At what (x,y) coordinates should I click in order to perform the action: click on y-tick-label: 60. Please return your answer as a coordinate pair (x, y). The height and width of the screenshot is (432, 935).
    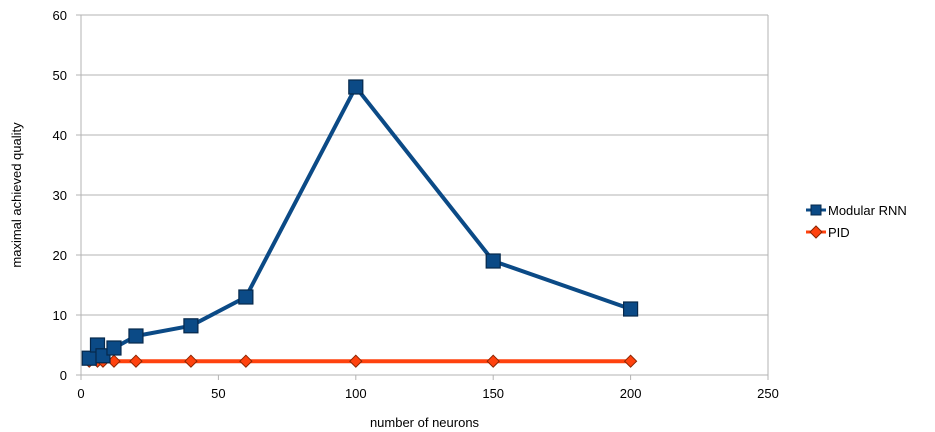
    Looking at the image, I should click on (60, 15).